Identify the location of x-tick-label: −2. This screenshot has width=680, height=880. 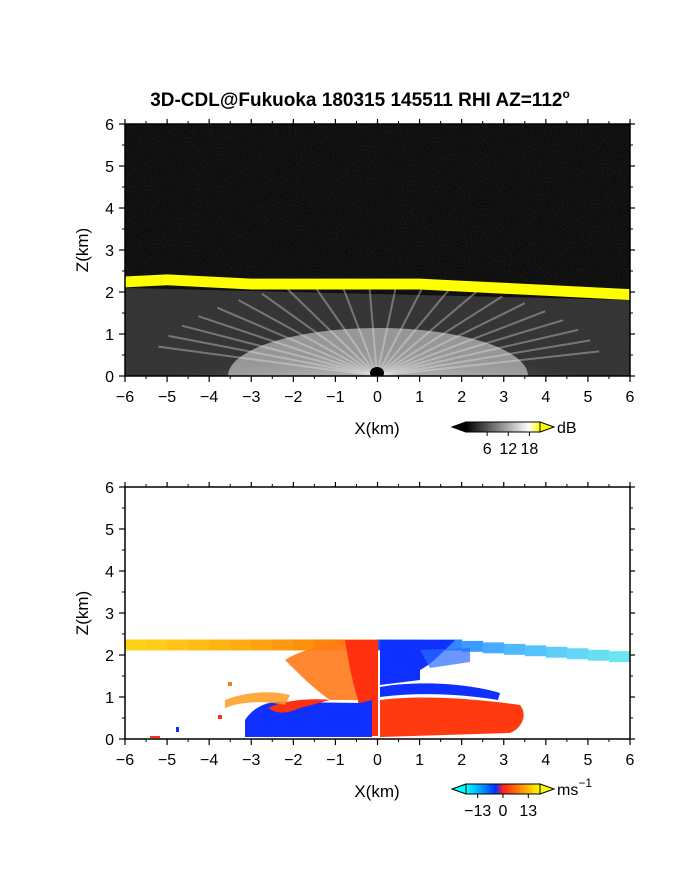
(293, 760).